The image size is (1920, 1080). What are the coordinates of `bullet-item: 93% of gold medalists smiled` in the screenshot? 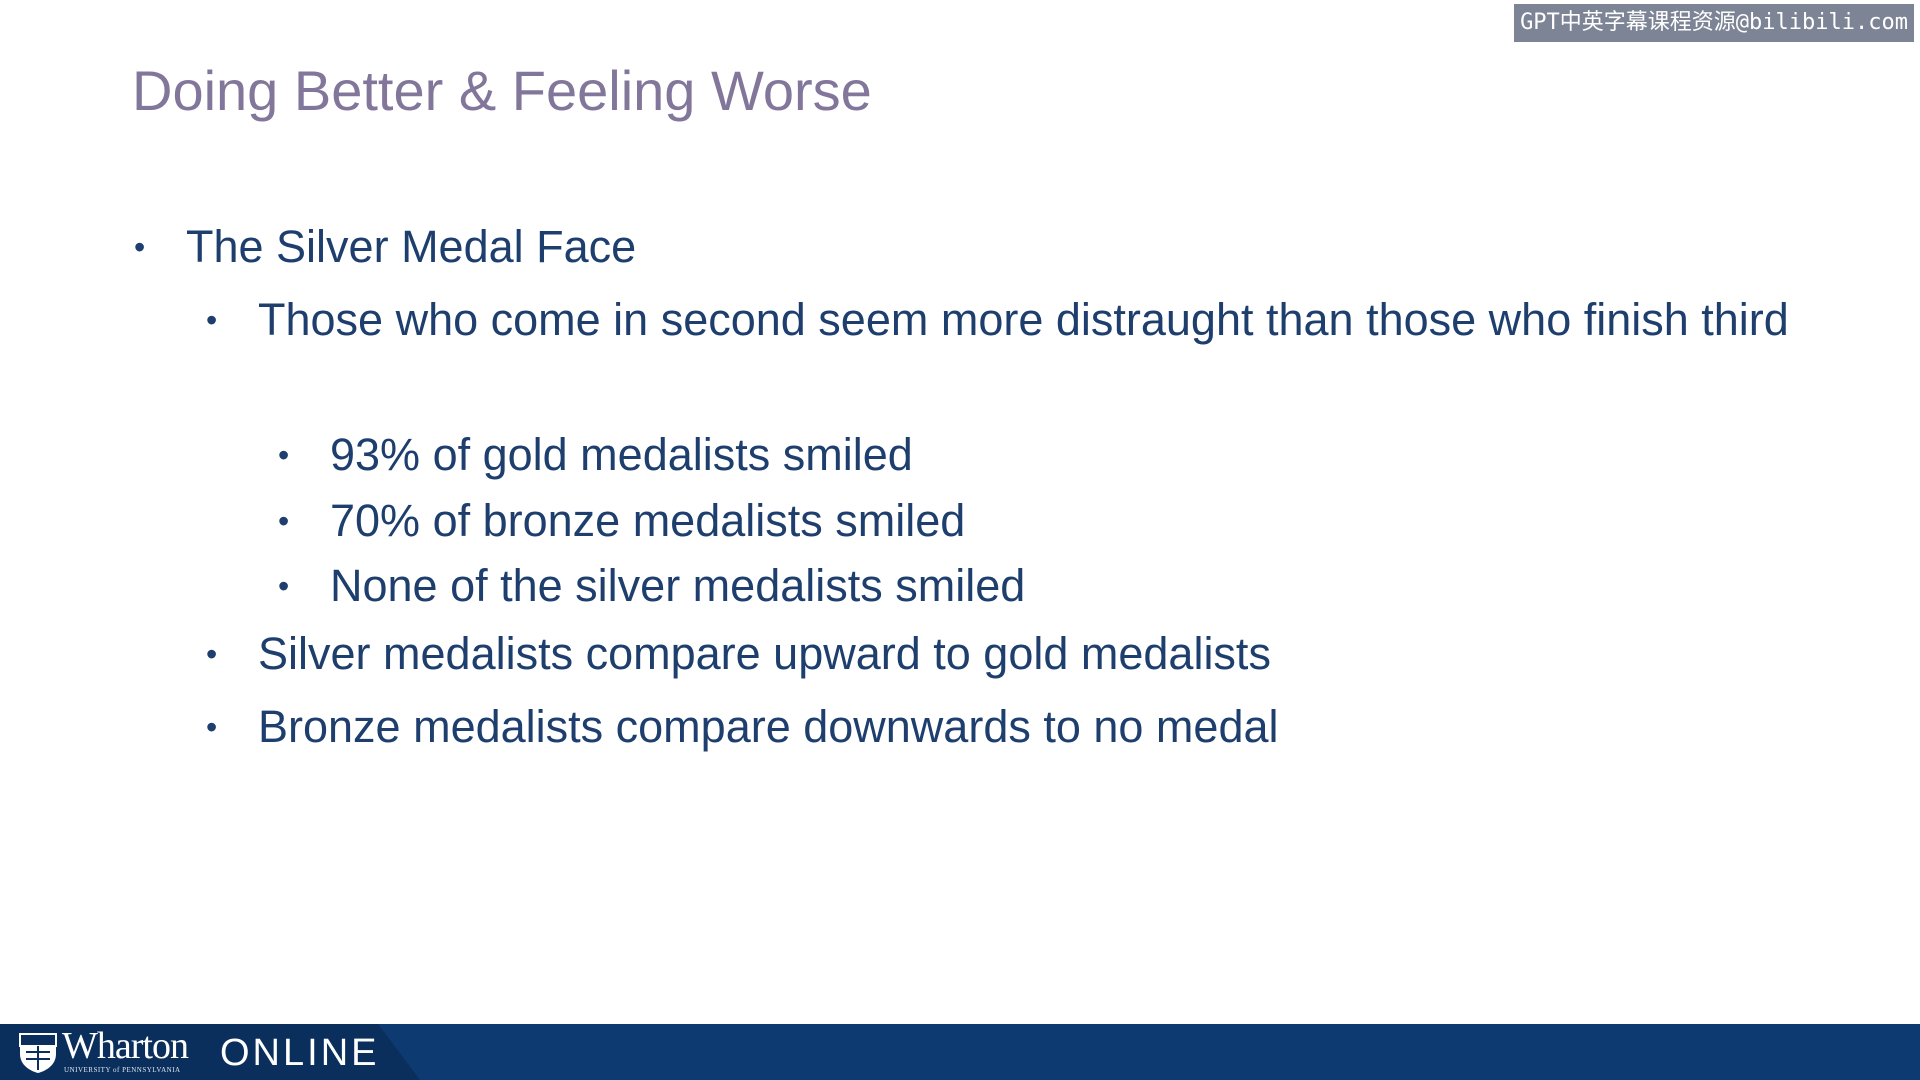 It's located at (1080, 455).